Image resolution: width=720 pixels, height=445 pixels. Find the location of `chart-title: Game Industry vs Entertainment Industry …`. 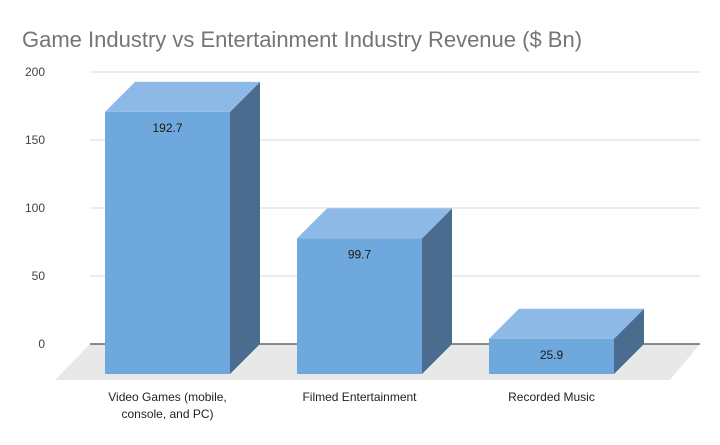

chart-title: Game Industry vs Entertainment Industry … is located at coordinates (302, 39).